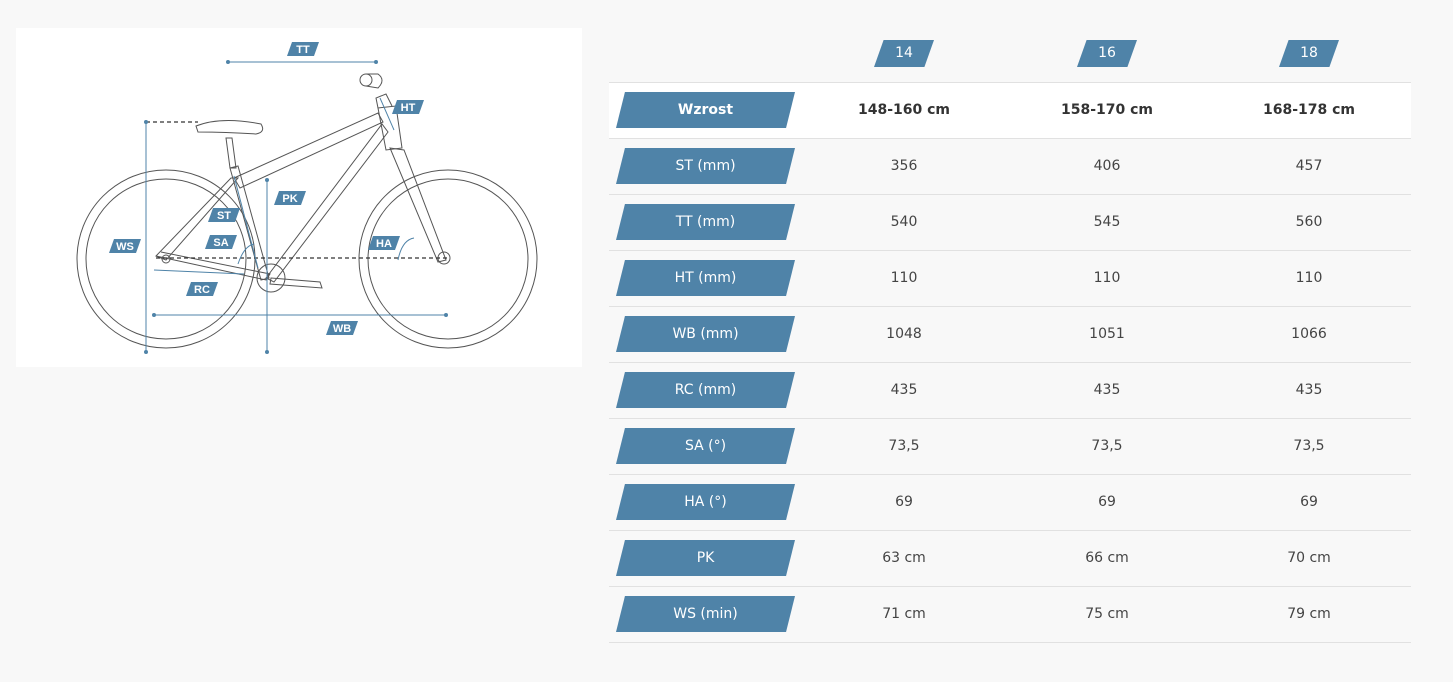  I want to click on row-label: HT (mm), so click(705, 278).